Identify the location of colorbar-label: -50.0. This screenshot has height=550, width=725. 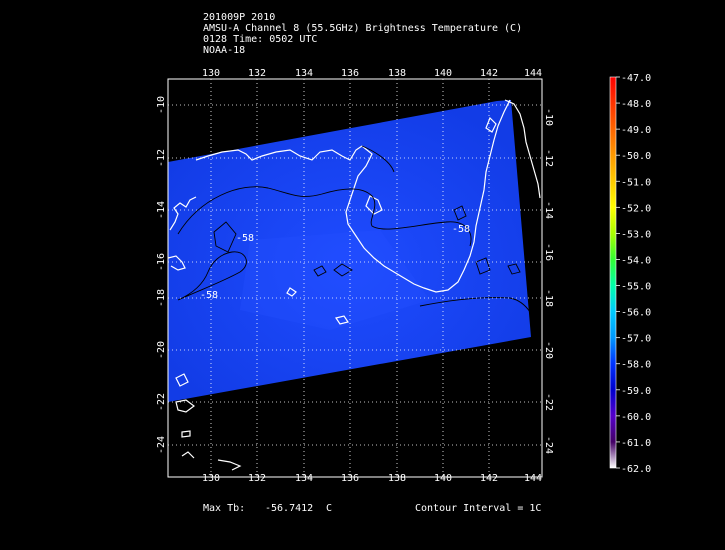
(636, 156).